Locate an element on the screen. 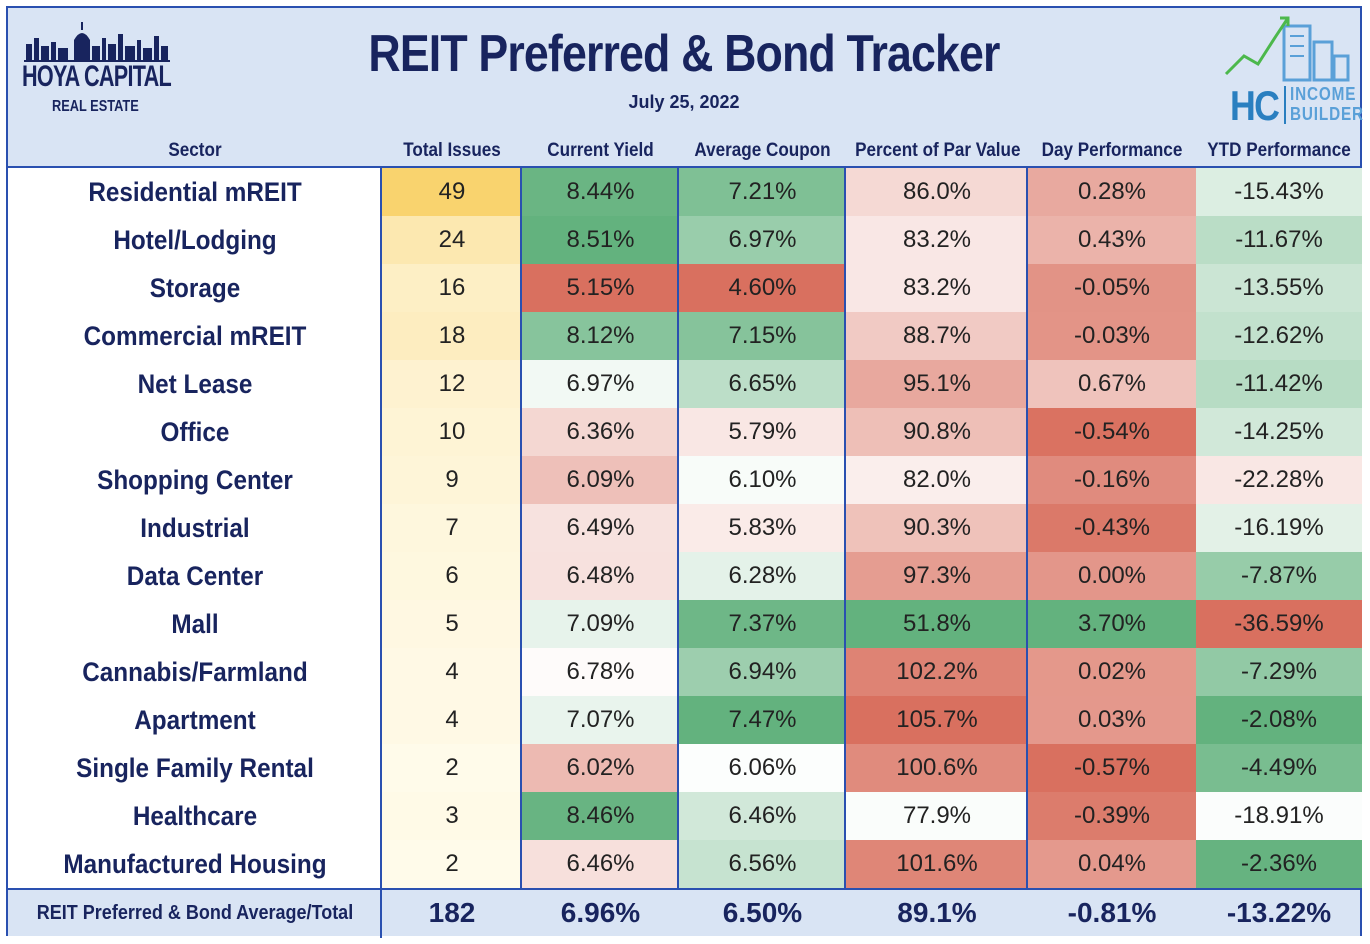  cell-current-yield: 6.48% is located at coordinates (600, 576).